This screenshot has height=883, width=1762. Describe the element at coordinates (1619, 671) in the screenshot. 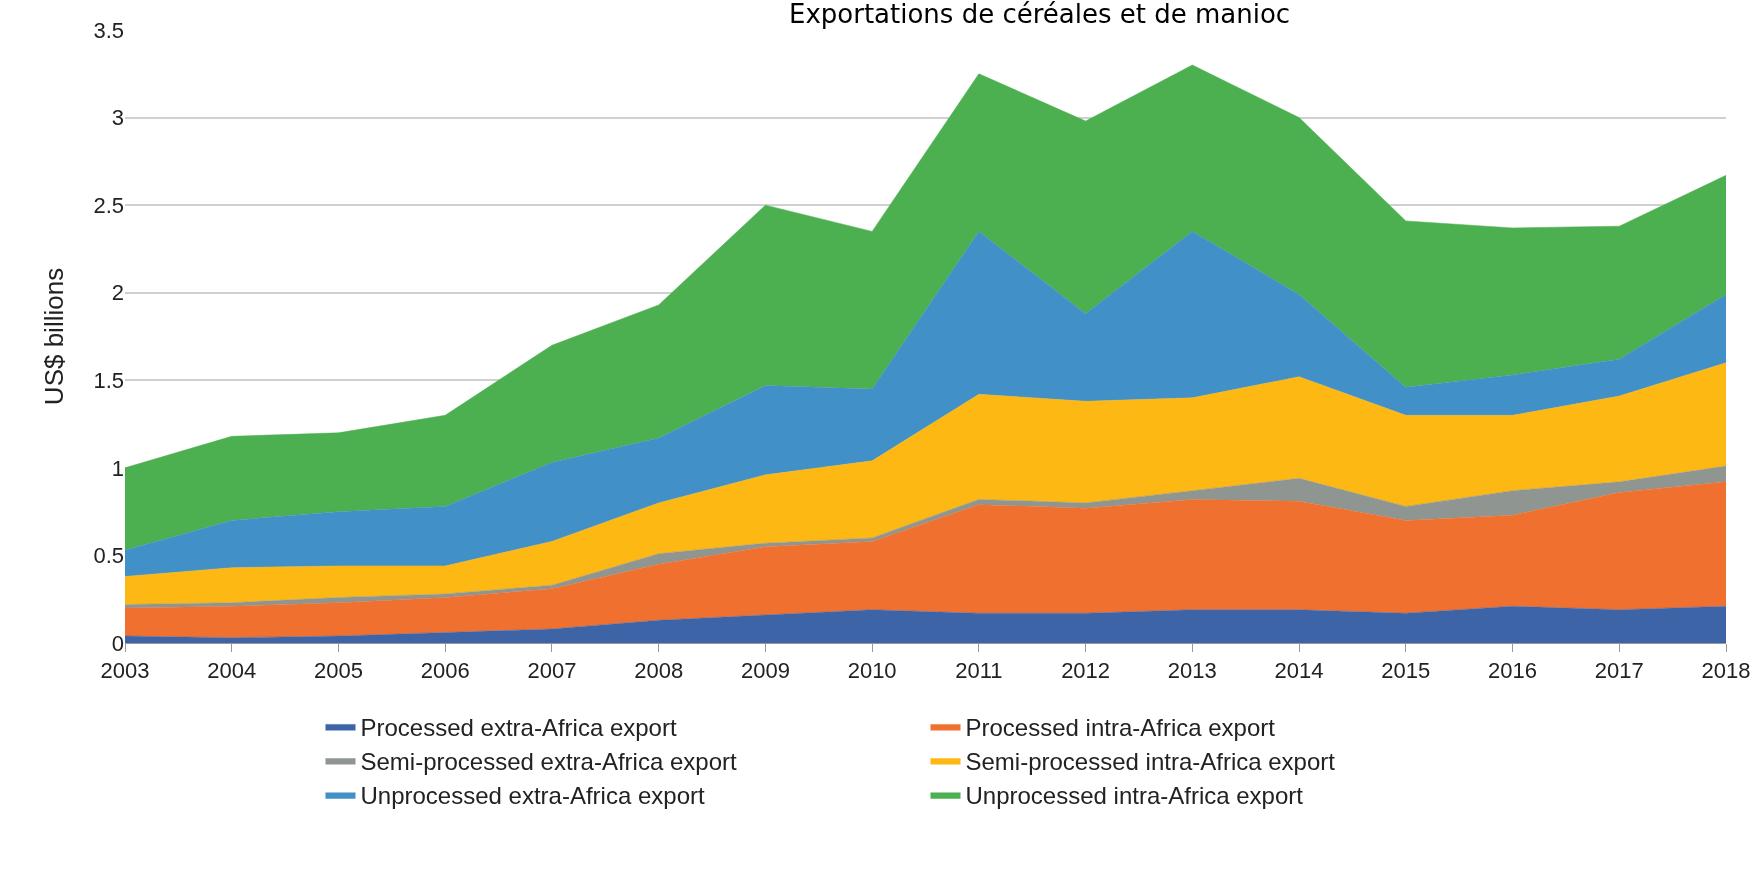

I see `x-tick-label: 2017` at that location.